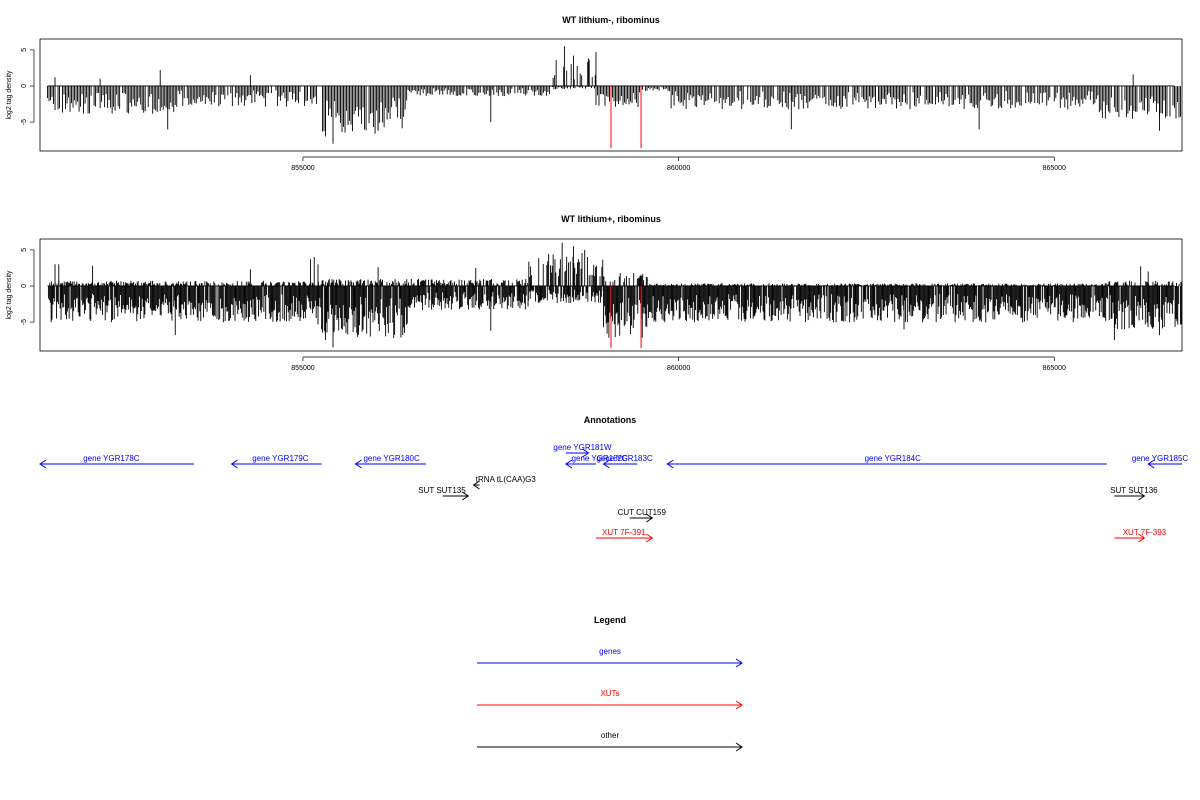 The image size is (1200, 800). Describe the element at coordinates (111, 458) in the screenshot. I see `feature-label: gene YGR178C` at that location.